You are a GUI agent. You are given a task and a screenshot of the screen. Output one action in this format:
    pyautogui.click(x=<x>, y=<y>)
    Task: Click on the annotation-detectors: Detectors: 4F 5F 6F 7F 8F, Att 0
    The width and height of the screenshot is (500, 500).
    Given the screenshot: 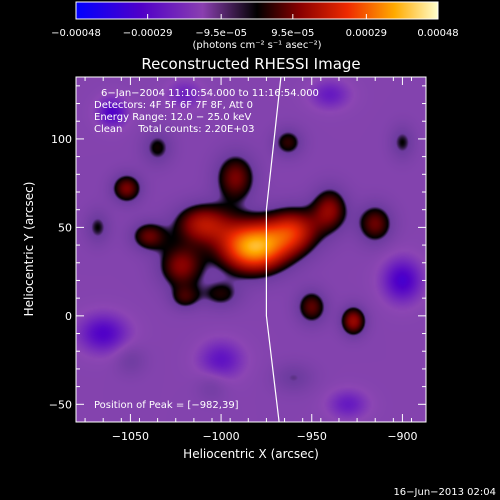 What is the action you would take?
    pyautogui.click(x=173, y=105)
    